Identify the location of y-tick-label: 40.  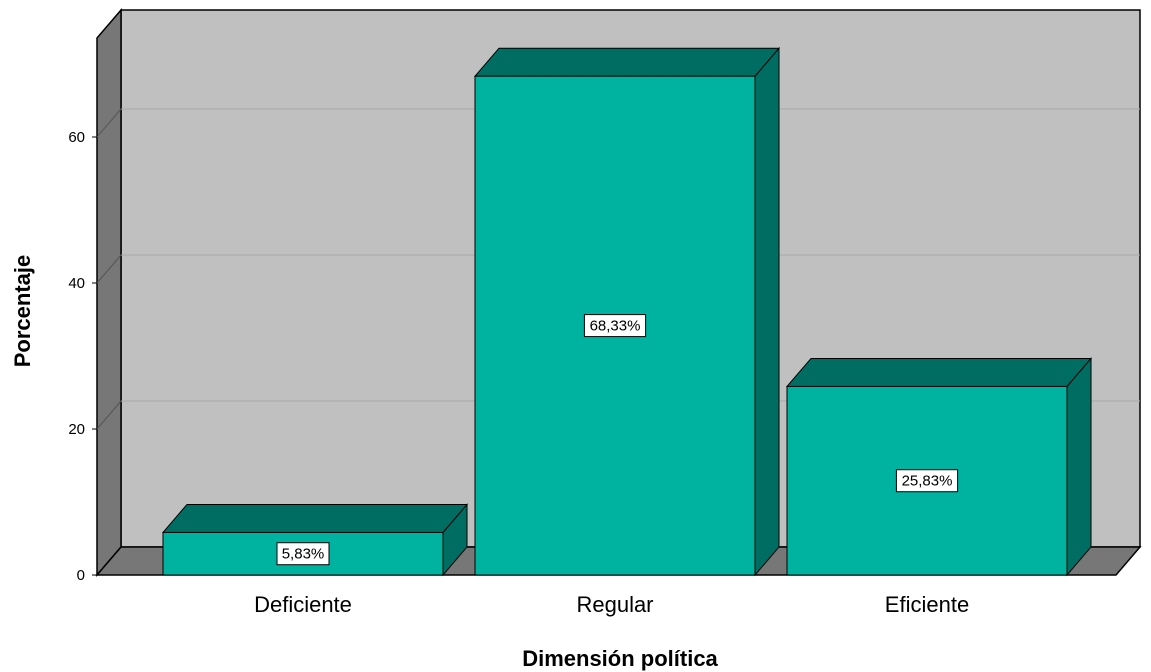
(76, 283).